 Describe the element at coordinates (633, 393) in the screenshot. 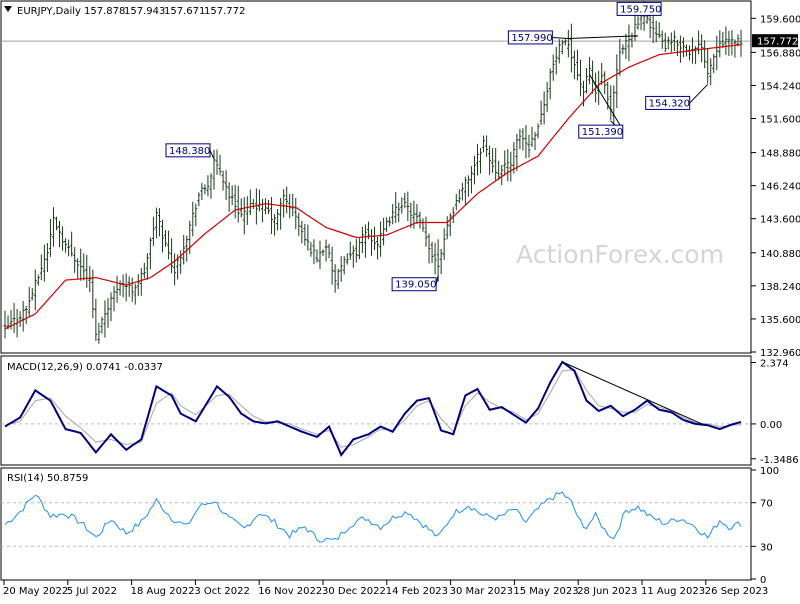

I see `macd-trendline` at that location.